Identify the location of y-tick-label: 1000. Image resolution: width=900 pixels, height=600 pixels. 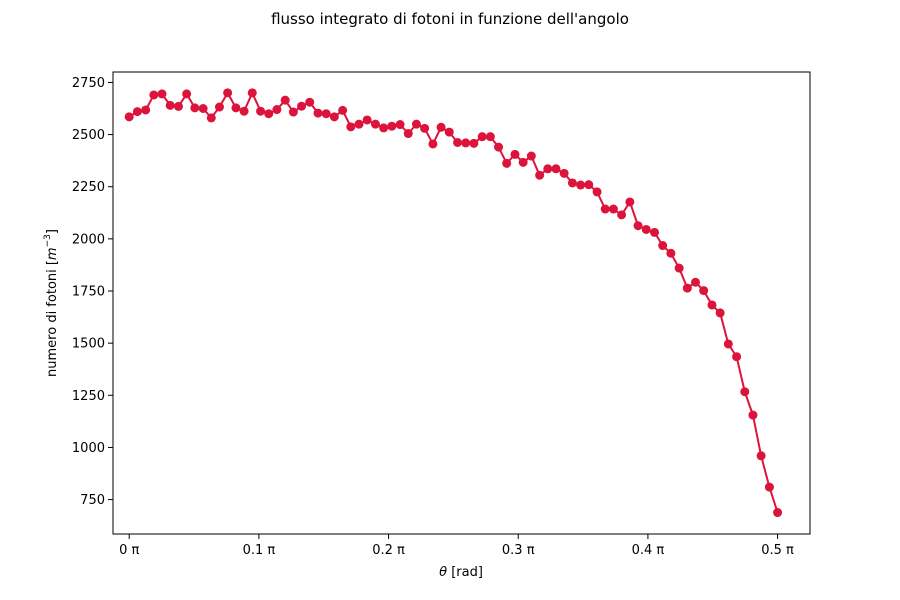
(88, 448).